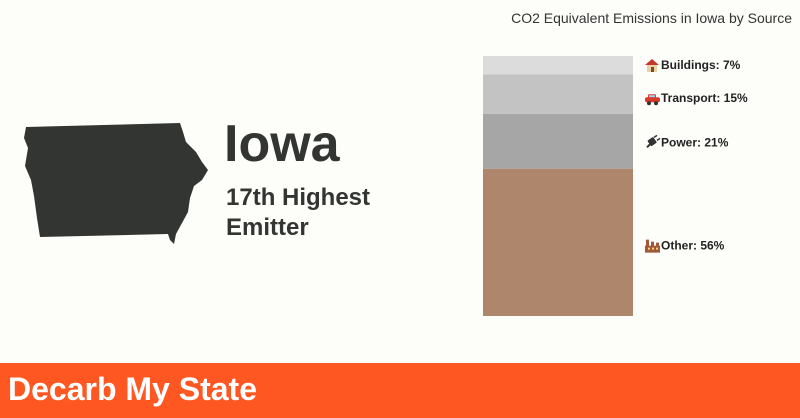  Describe the element at coordinates (652, 100) in the screenshot. I see `car-icon` at that location.